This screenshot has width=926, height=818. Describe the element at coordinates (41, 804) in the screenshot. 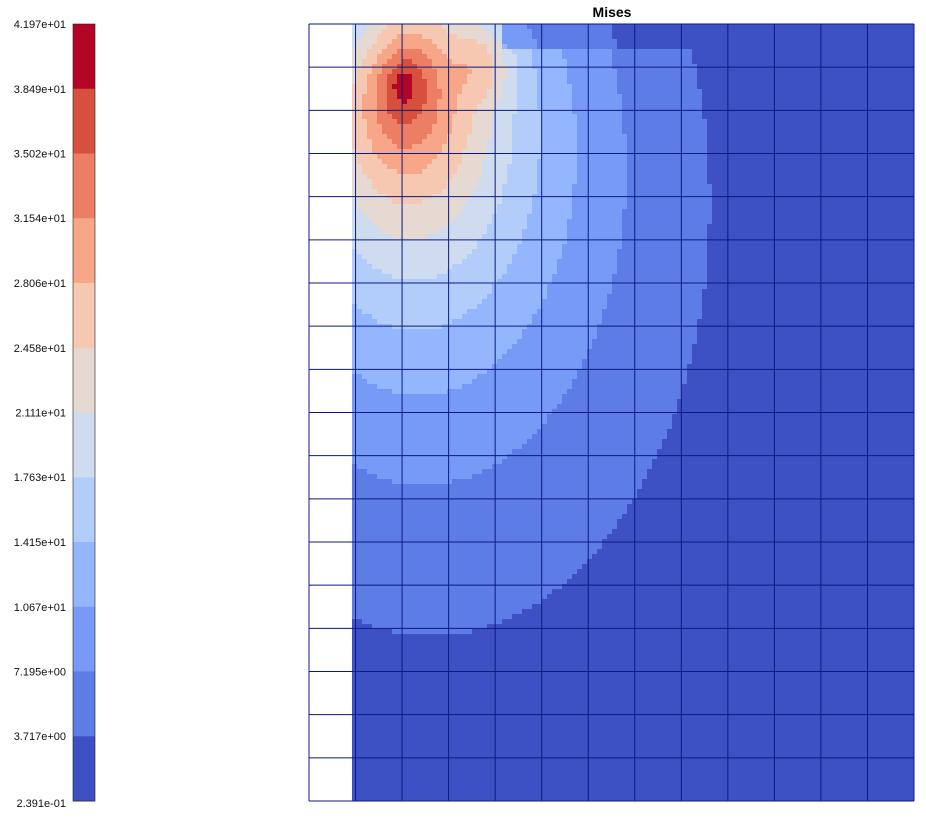

I see `colorbar-tick-label: 2.391e-01` at that location.